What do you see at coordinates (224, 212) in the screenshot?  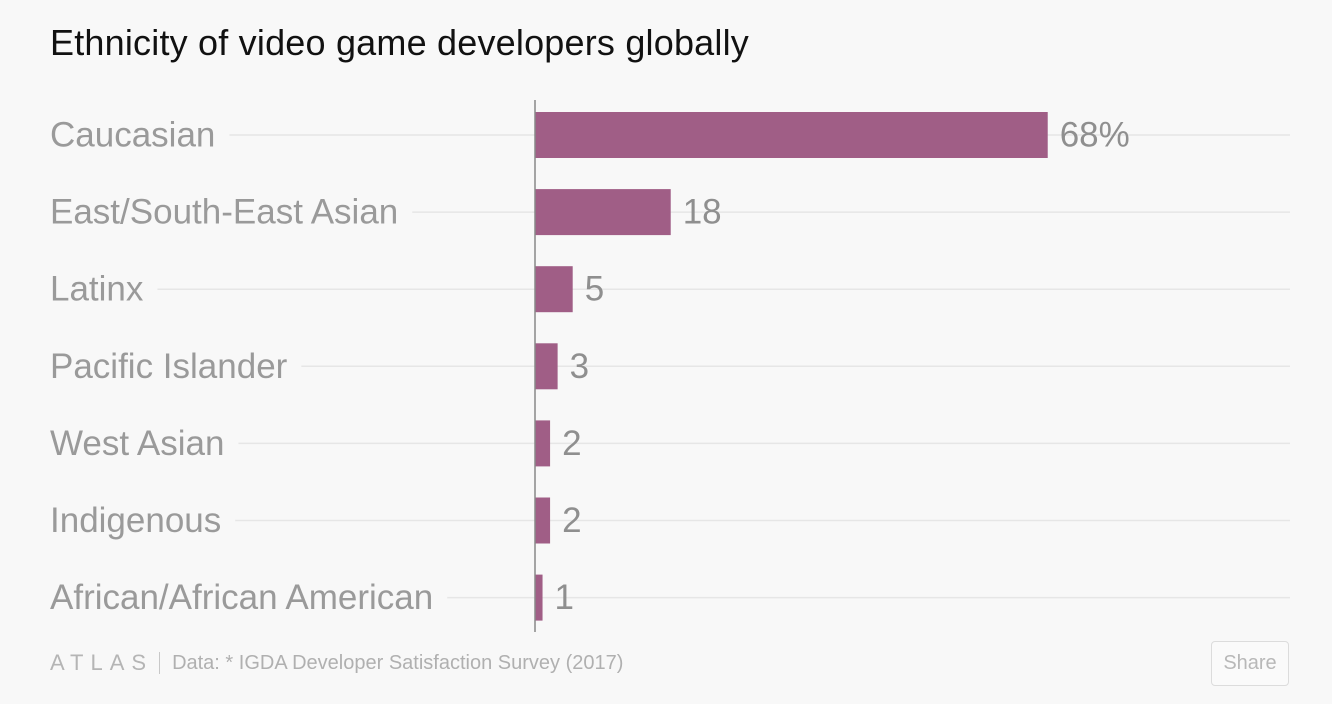 I see `category-label: East/South-East Asian` at bounding box center [224, 212].